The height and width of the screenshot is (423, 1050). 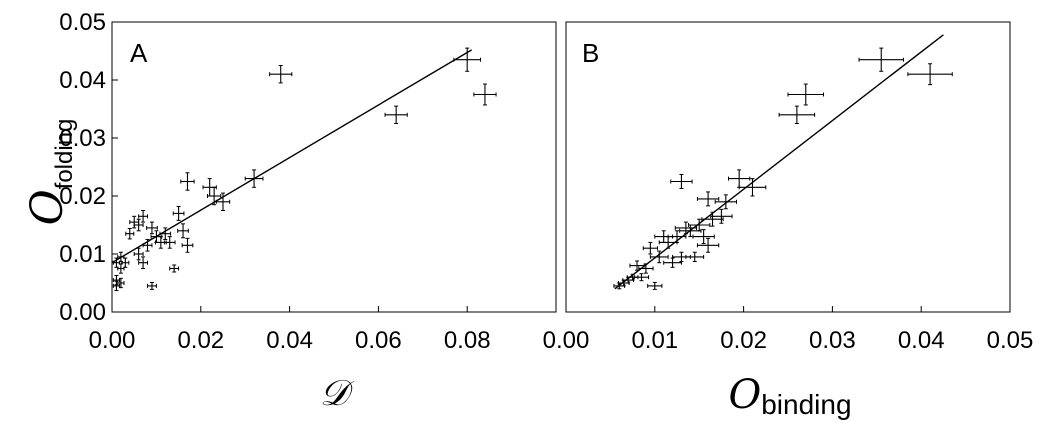 What do you see at coordinates (788, 330) in the screenshot?
I see `panel-b-x-ticks: 0.00 0.01 0.02 0.03 0.04 0.05` at bounding box center [788, 330].